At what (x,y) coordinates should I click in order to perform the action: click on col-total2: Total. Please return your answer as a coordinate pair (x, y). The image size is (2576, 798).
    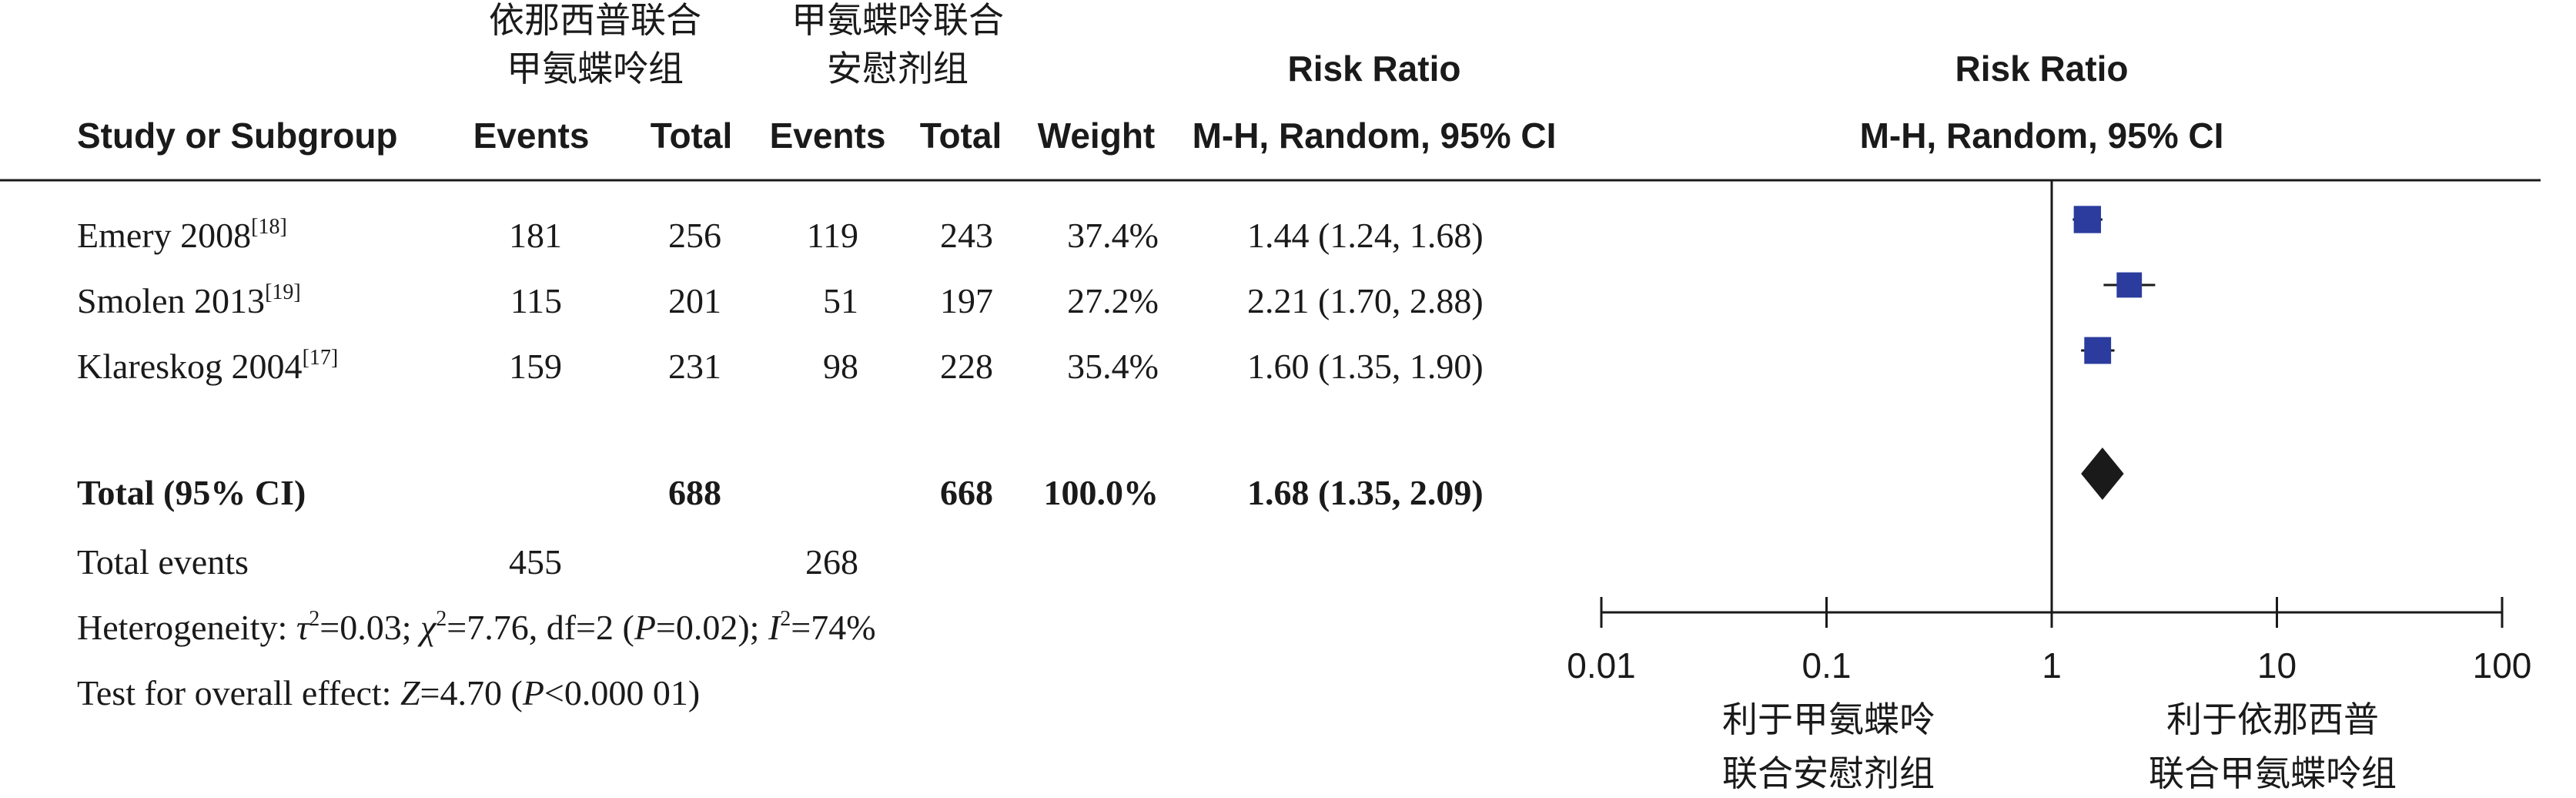
    Looking at the image, I should click on (961, 136).